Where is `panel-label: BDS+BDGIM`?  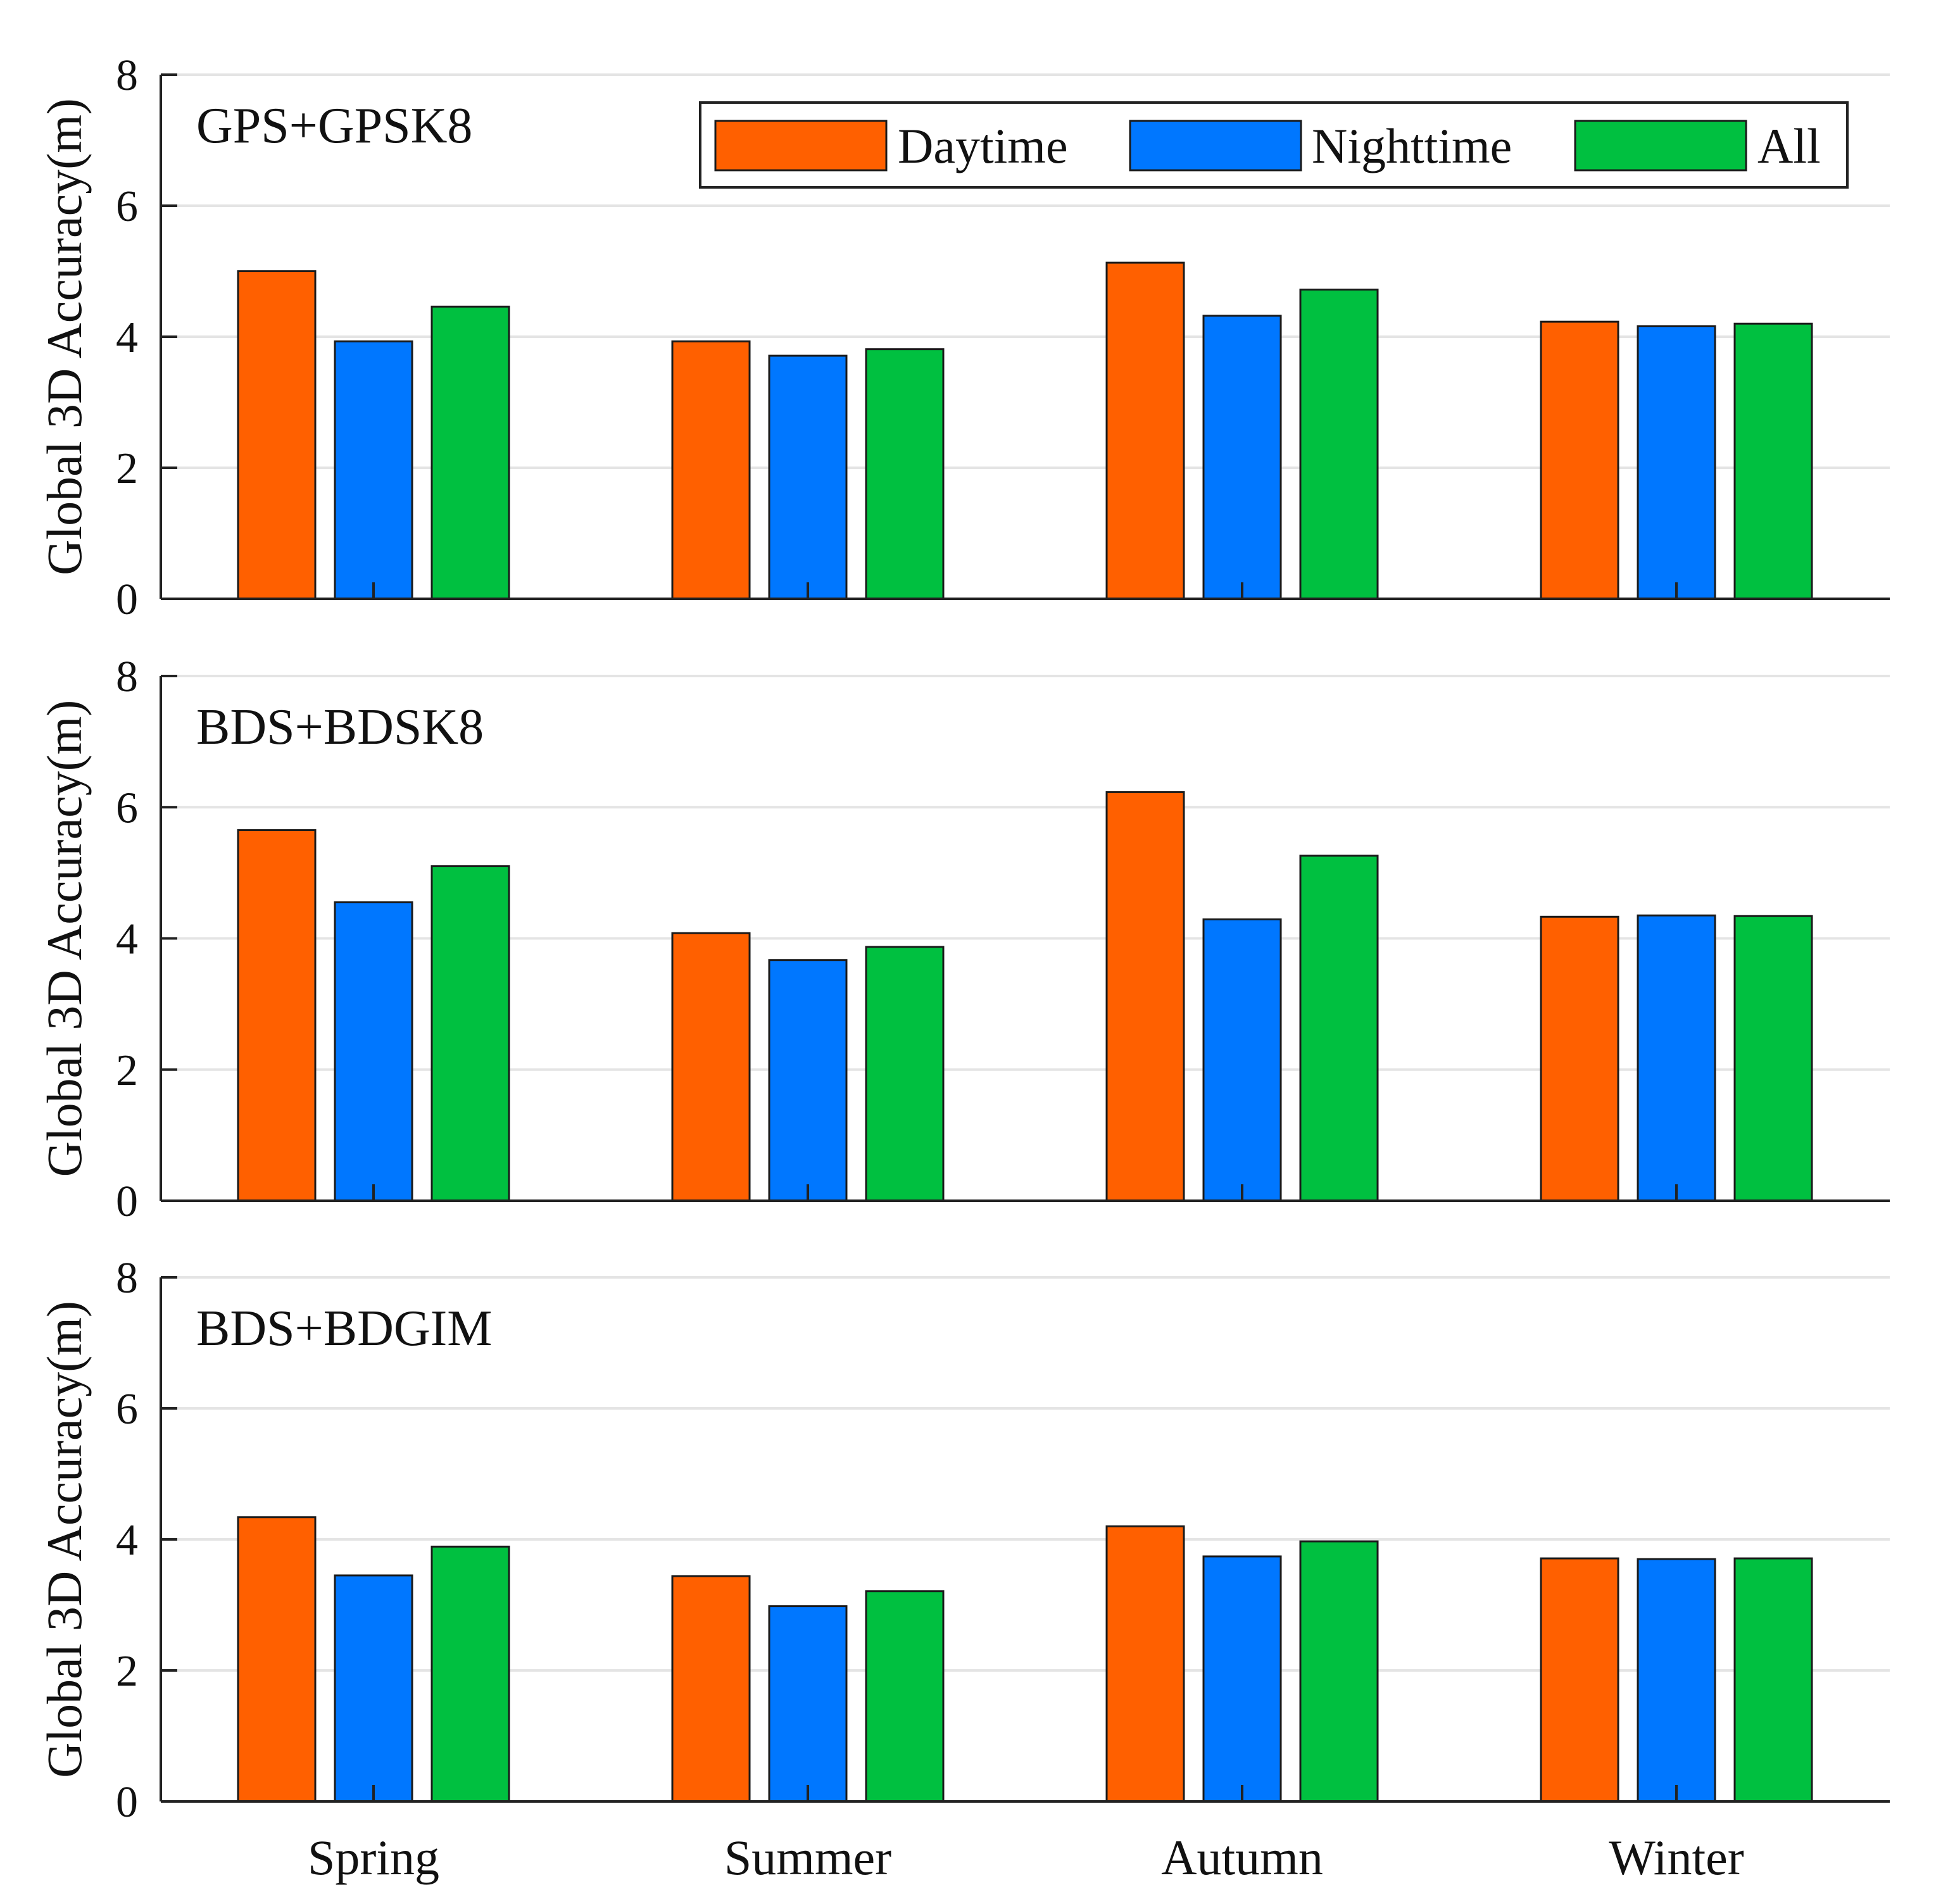 panel-label: BDS+BDGIM is located at coordinates (344, 1328).